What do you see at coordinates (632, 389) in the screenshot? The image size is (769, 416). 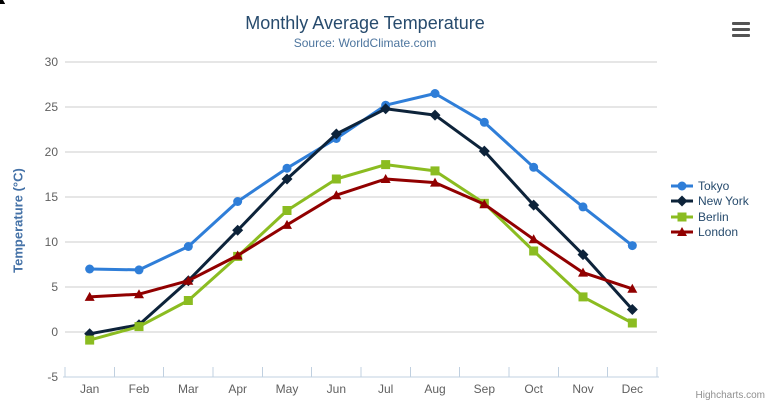 I see `x-axis-label: Dec` at bounding box center [632, 389].